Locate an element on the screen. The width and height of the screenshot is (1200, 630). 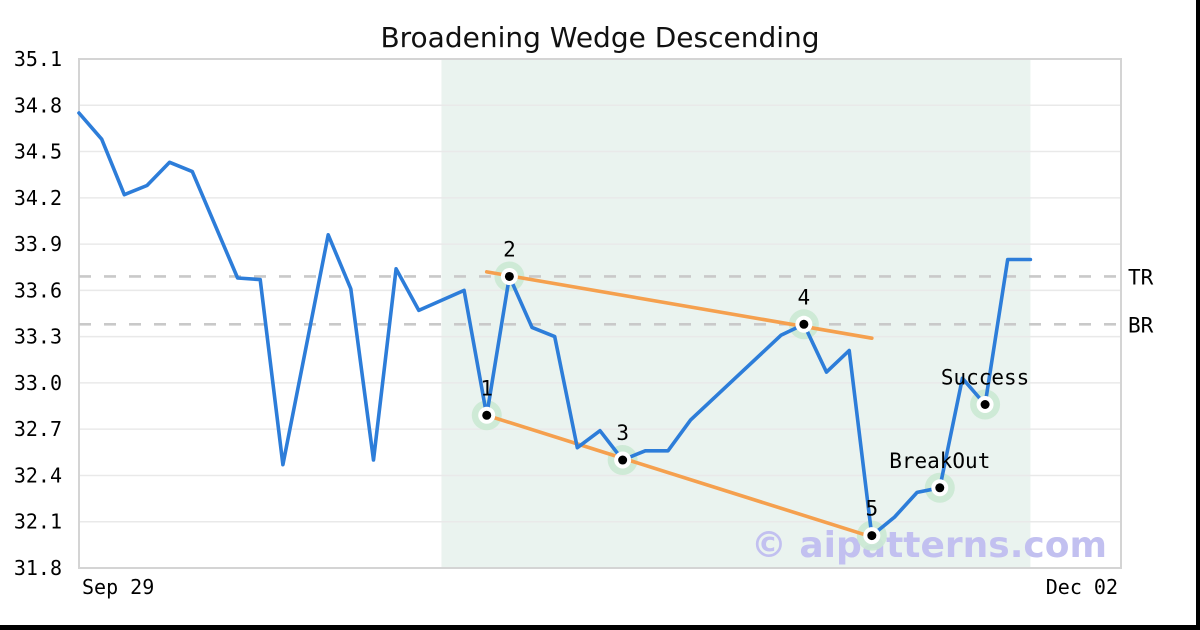
trendline-lower is located at coordinates (674, 474).